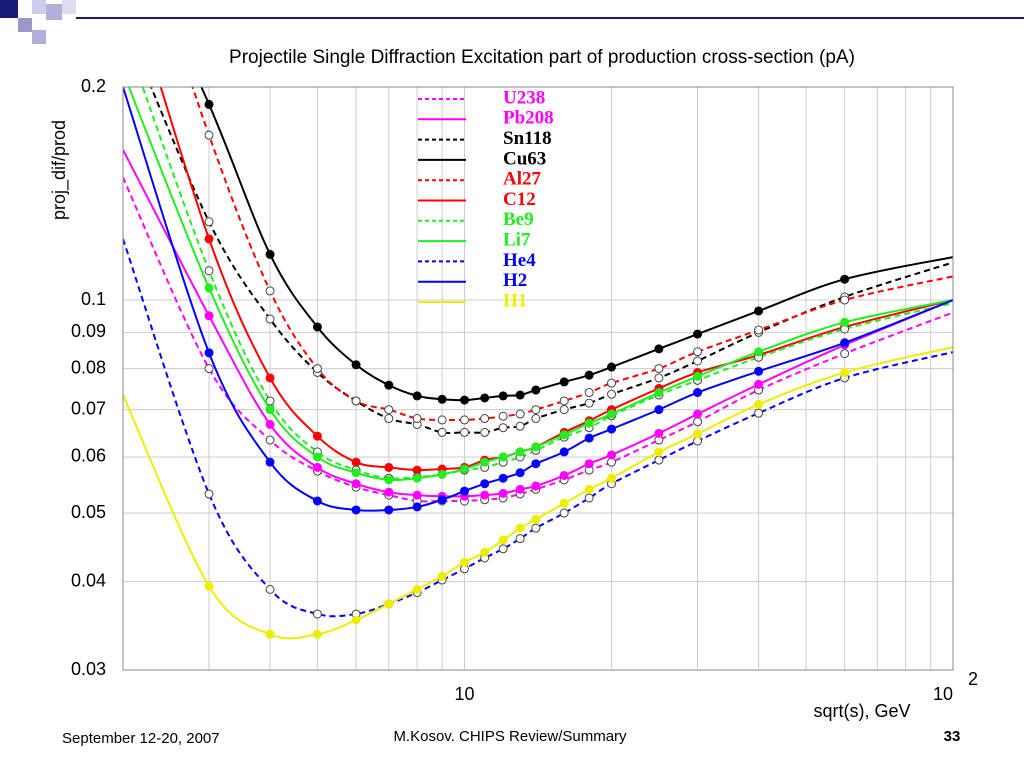  What do you see at coordinates (88, 456) in the screenshot?
I see `y-tick-label: 0.06` at bounding box center [88, 456].